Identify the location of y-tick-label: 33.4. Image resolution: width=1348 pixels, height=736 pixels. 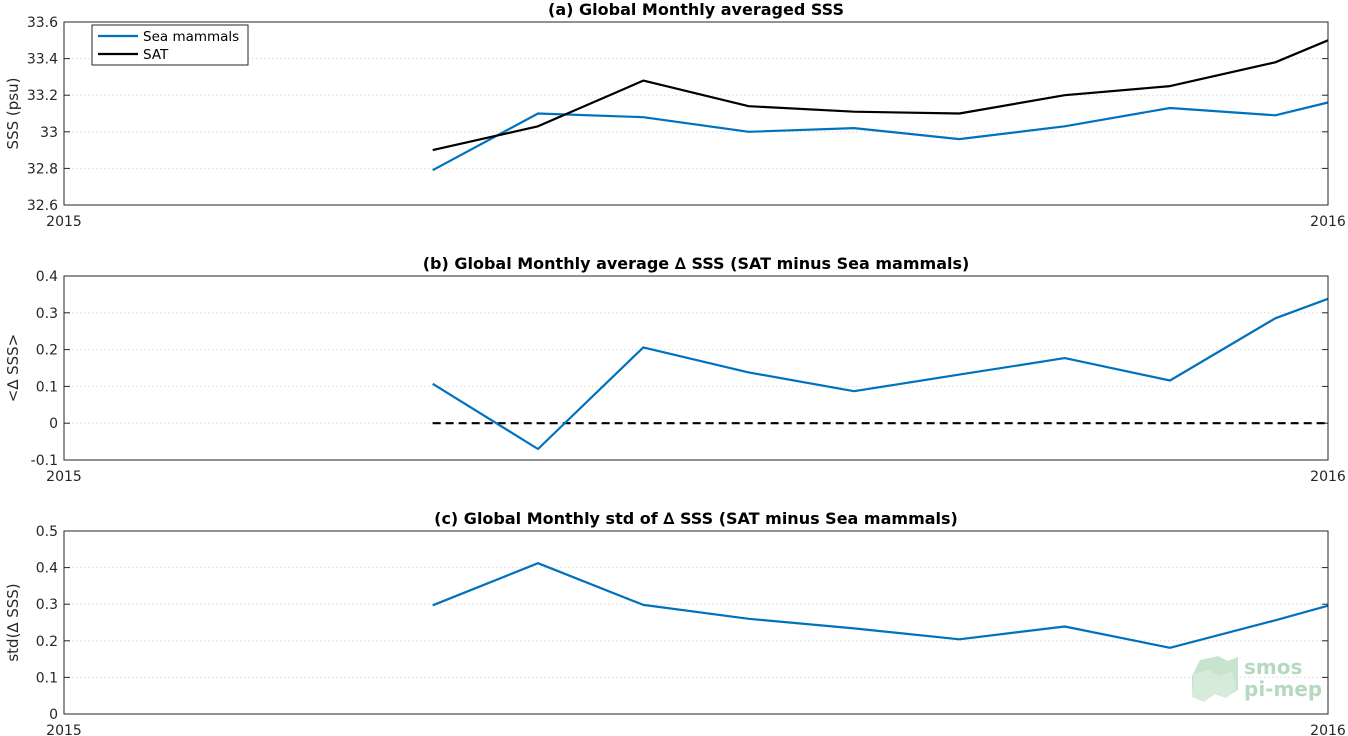
(42, 60).